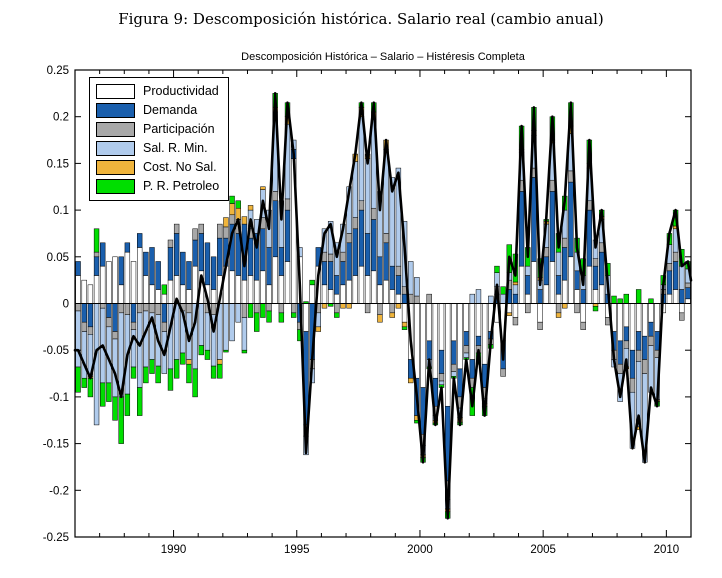  Describe the element at coordinates (58, 164) in the screenshot. I see `y-tick-label: 0.15` at that location.